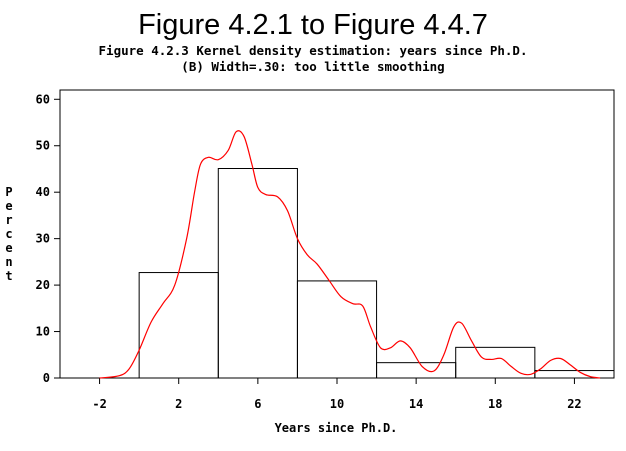 This screenshot has height=451, width=626. What do you see at coordinates (337, 394) in the screenshot?
I see `x-axis: -2 2 6 10 14 18 22` at bounding box center [337, 394].